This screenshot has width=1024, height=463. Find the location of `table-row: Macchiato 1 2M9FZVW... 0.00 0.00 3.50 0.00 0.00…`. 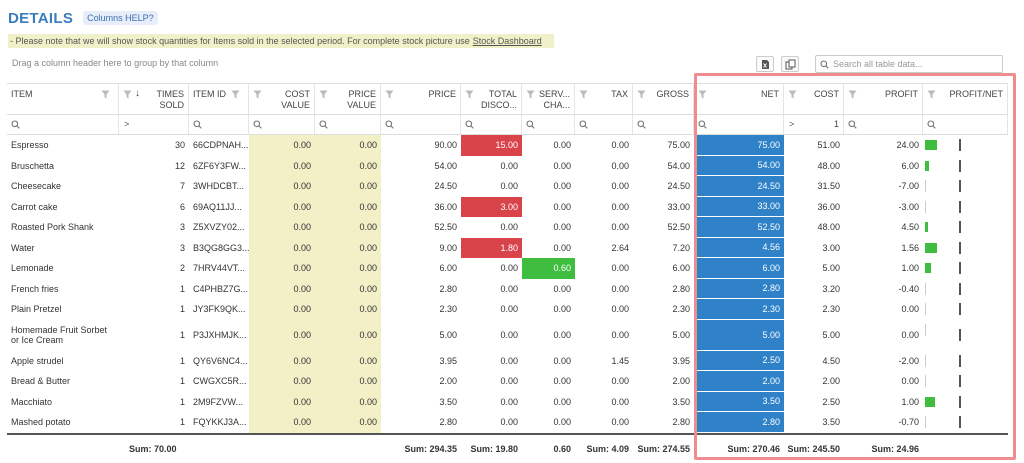

table-row: Macchiato 1 2M9FZVW... 0.00 0.00 3.50 0.00 0.00… is located at coordinates (507, 401).